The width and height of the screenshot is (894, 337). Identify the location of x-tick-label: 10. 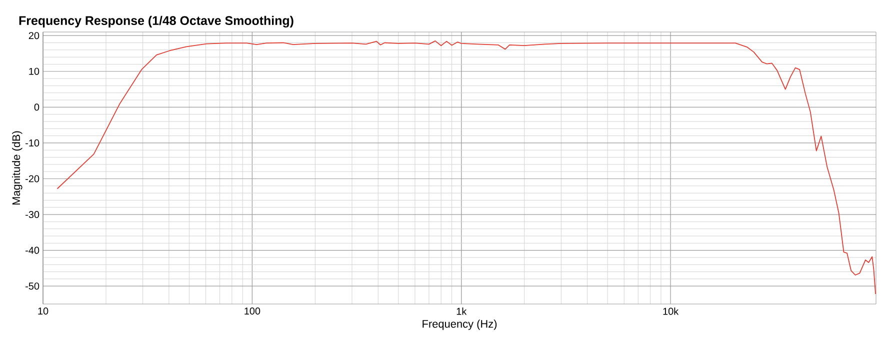
(43, 311).